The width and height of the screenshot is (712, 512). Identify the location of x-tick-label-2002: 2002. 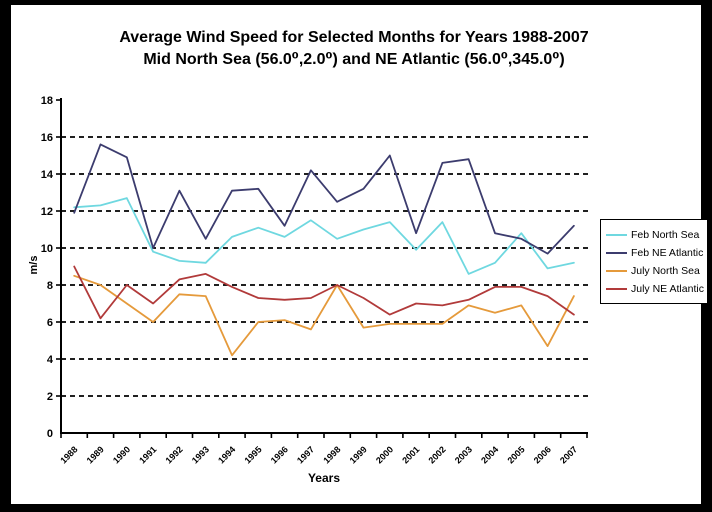
(437, 454).